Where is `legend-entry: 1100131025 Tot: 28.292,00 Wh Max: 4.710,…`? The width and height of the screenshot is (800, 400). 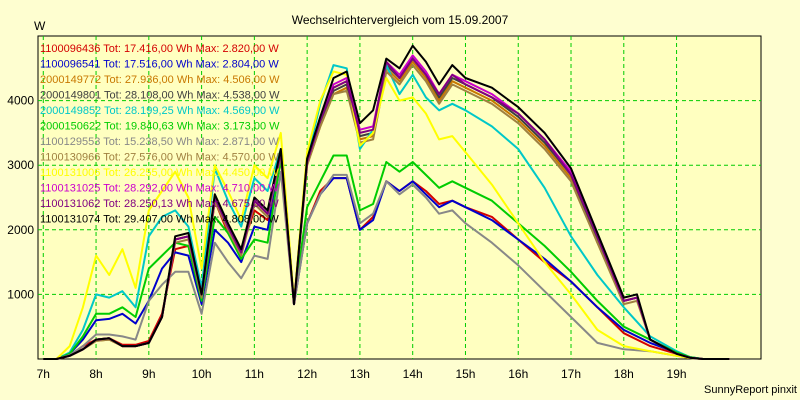
legend-entry: 1100131025 Tot: 28.292,00 Wh Max: 4.710,… is located at coordinates (159, 189).